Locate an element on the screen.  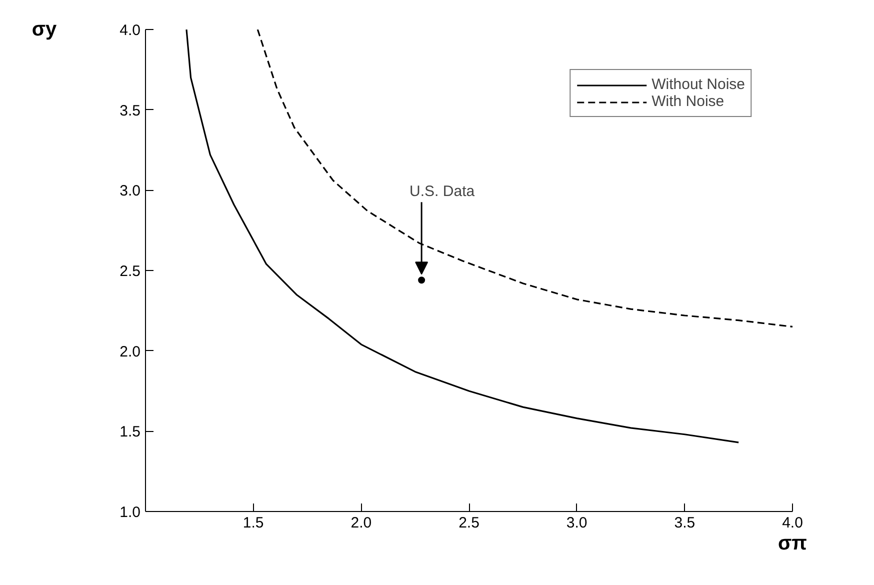
y-tick-label: 1.5 is located at coordinates (130, 432).